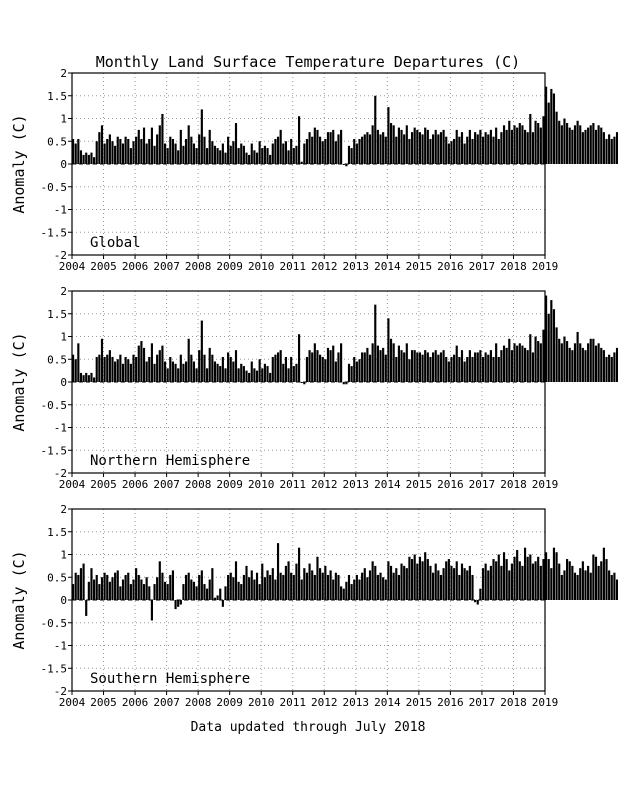 This screenshot has height=800, width=618. I want to click on x-tick-label: 2010, so click(261, 484).